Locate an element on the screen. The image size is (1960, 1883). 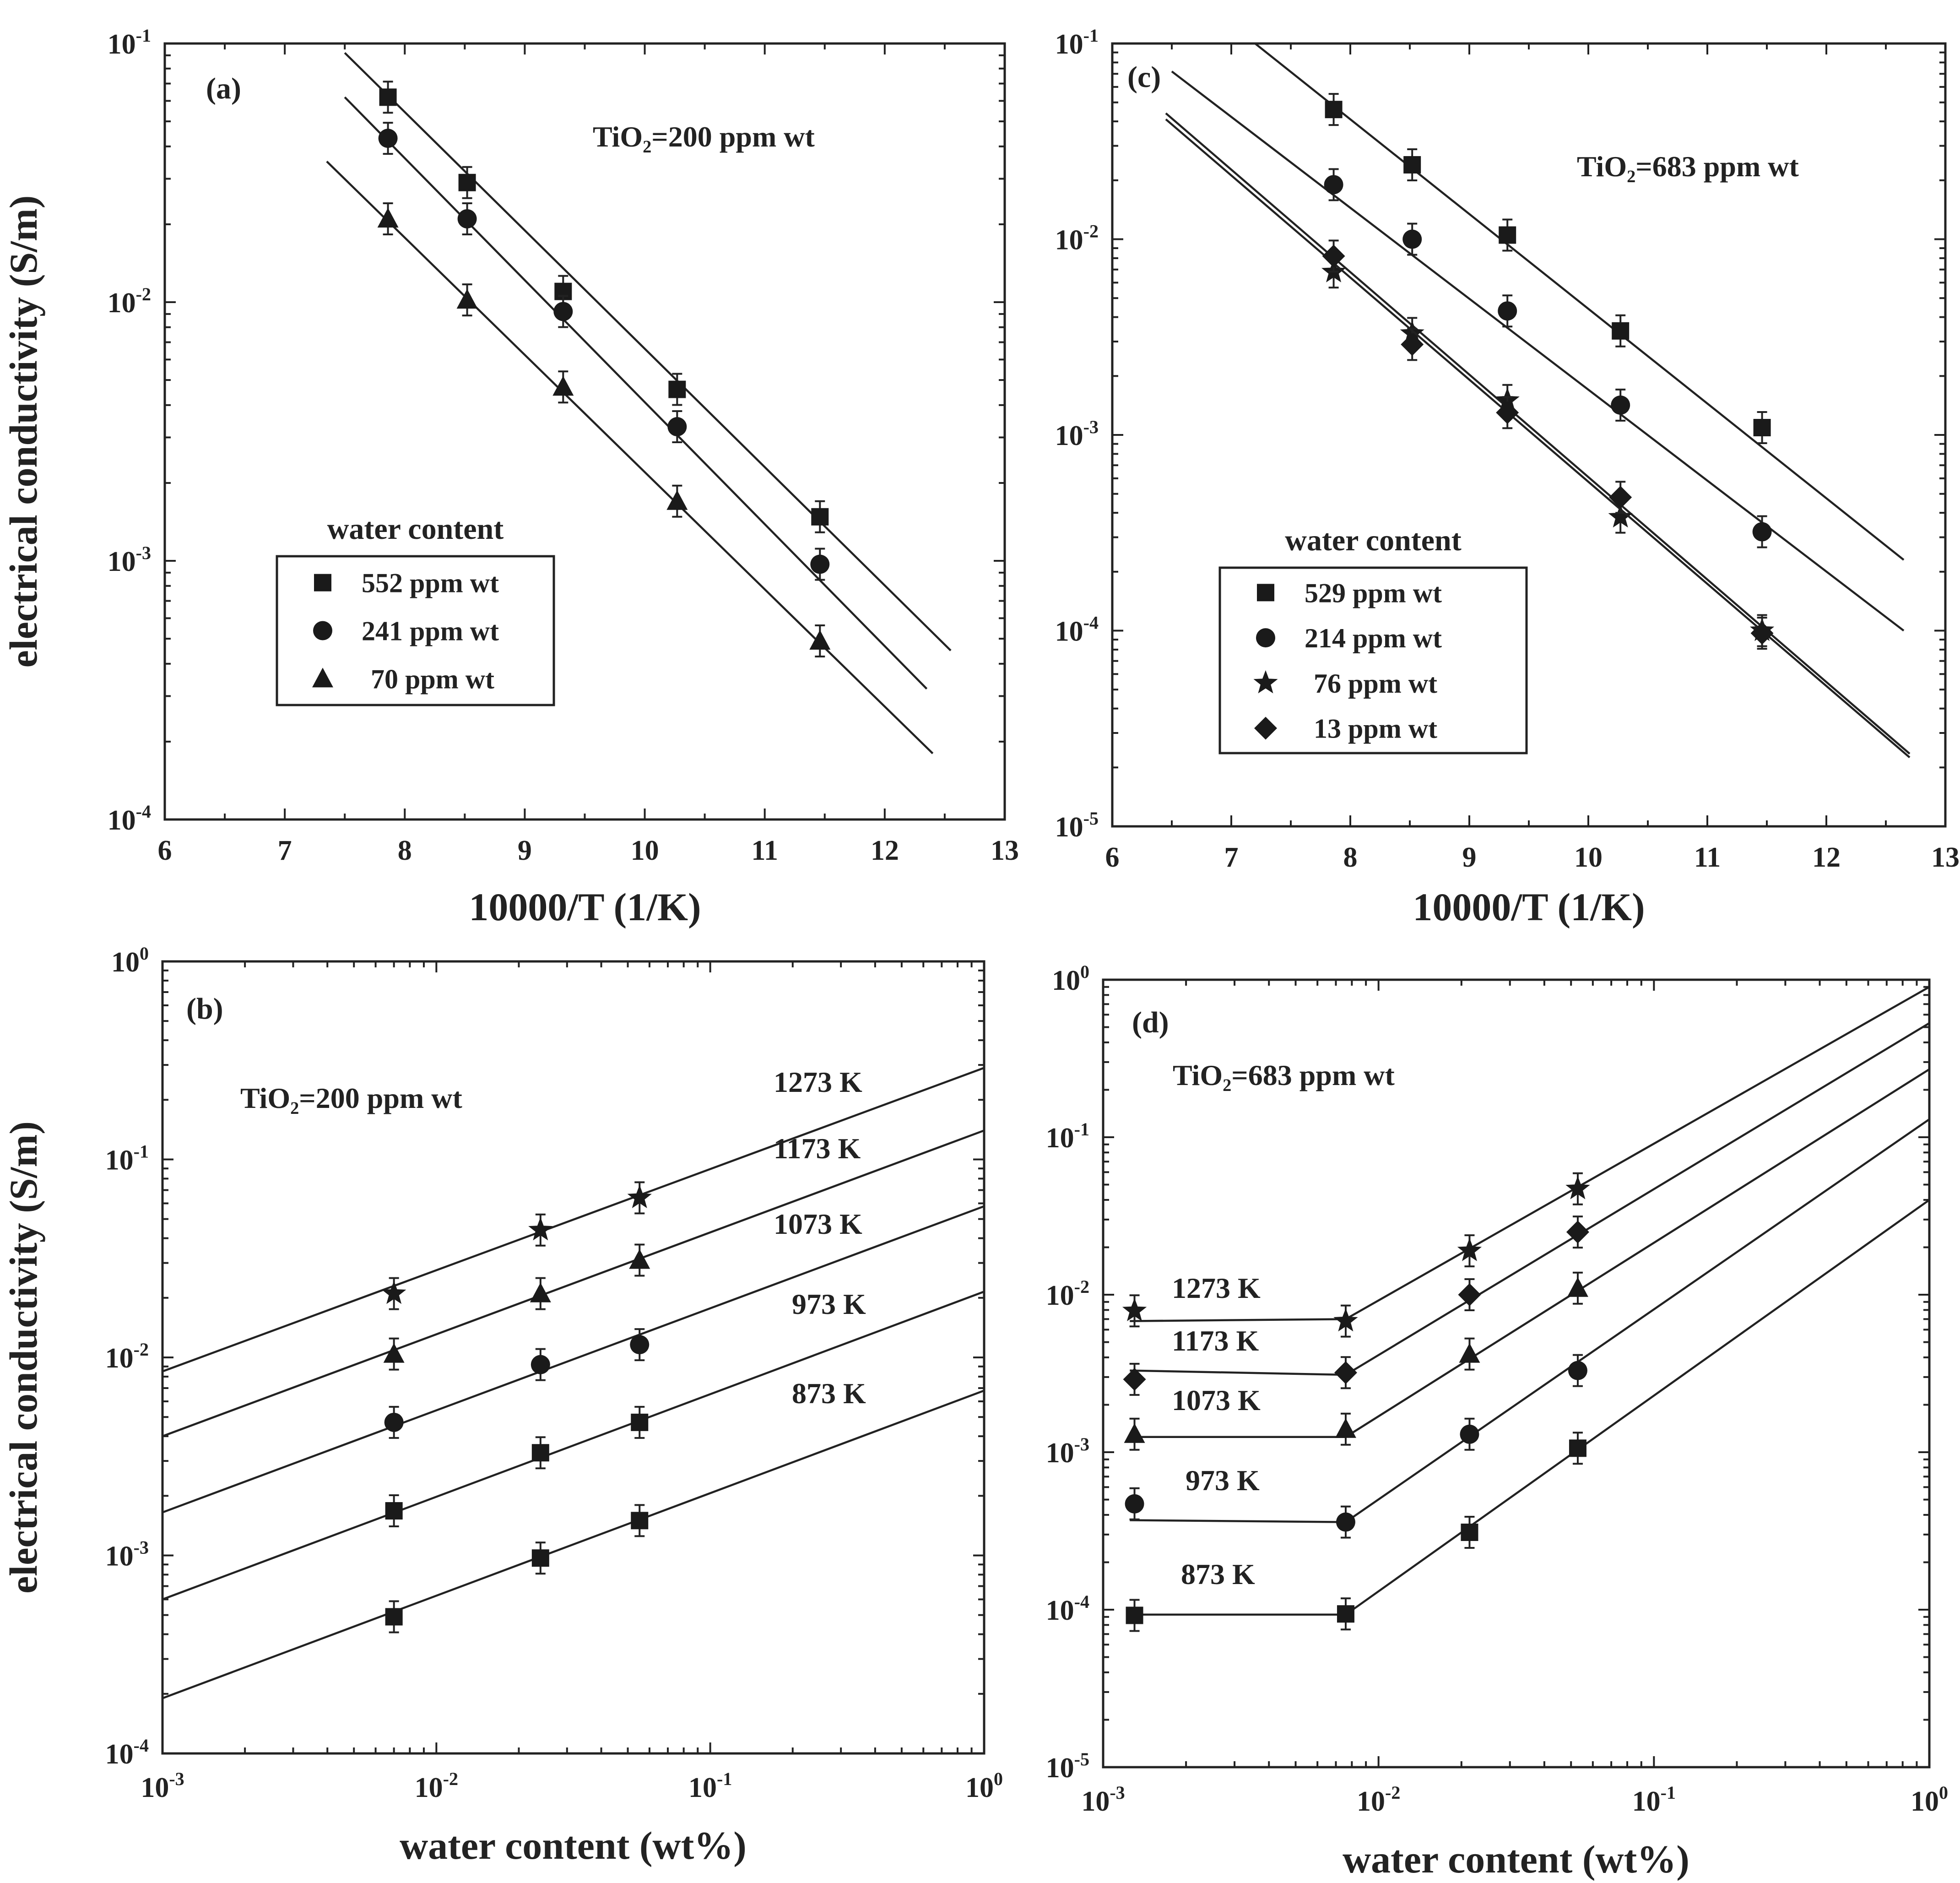
legend-label: 552 ppm wt is located at coordinates (431, 583).